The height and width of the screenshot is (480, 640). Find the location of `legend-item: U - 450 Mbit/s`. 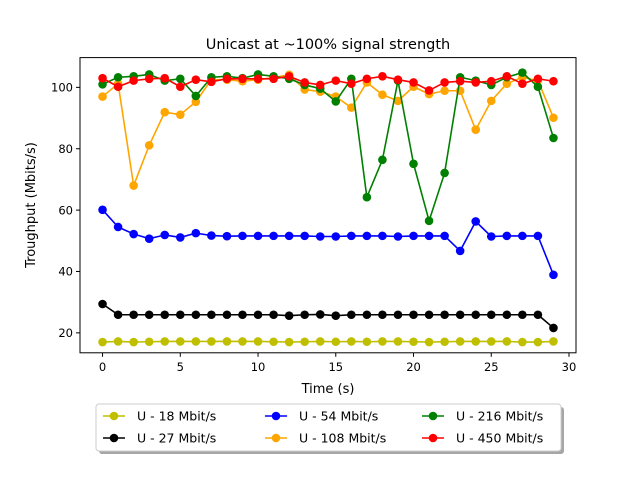

legend-item: U - 450 Mbit/s is located at coordinates (482, 438).